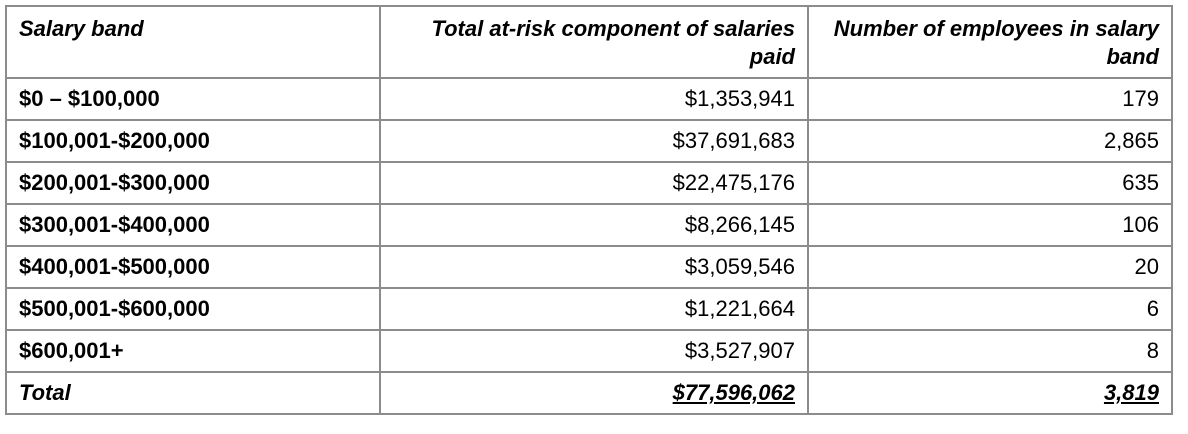  I want to click on total-at-risk-cell: $77,596,062, so click(594, 393).